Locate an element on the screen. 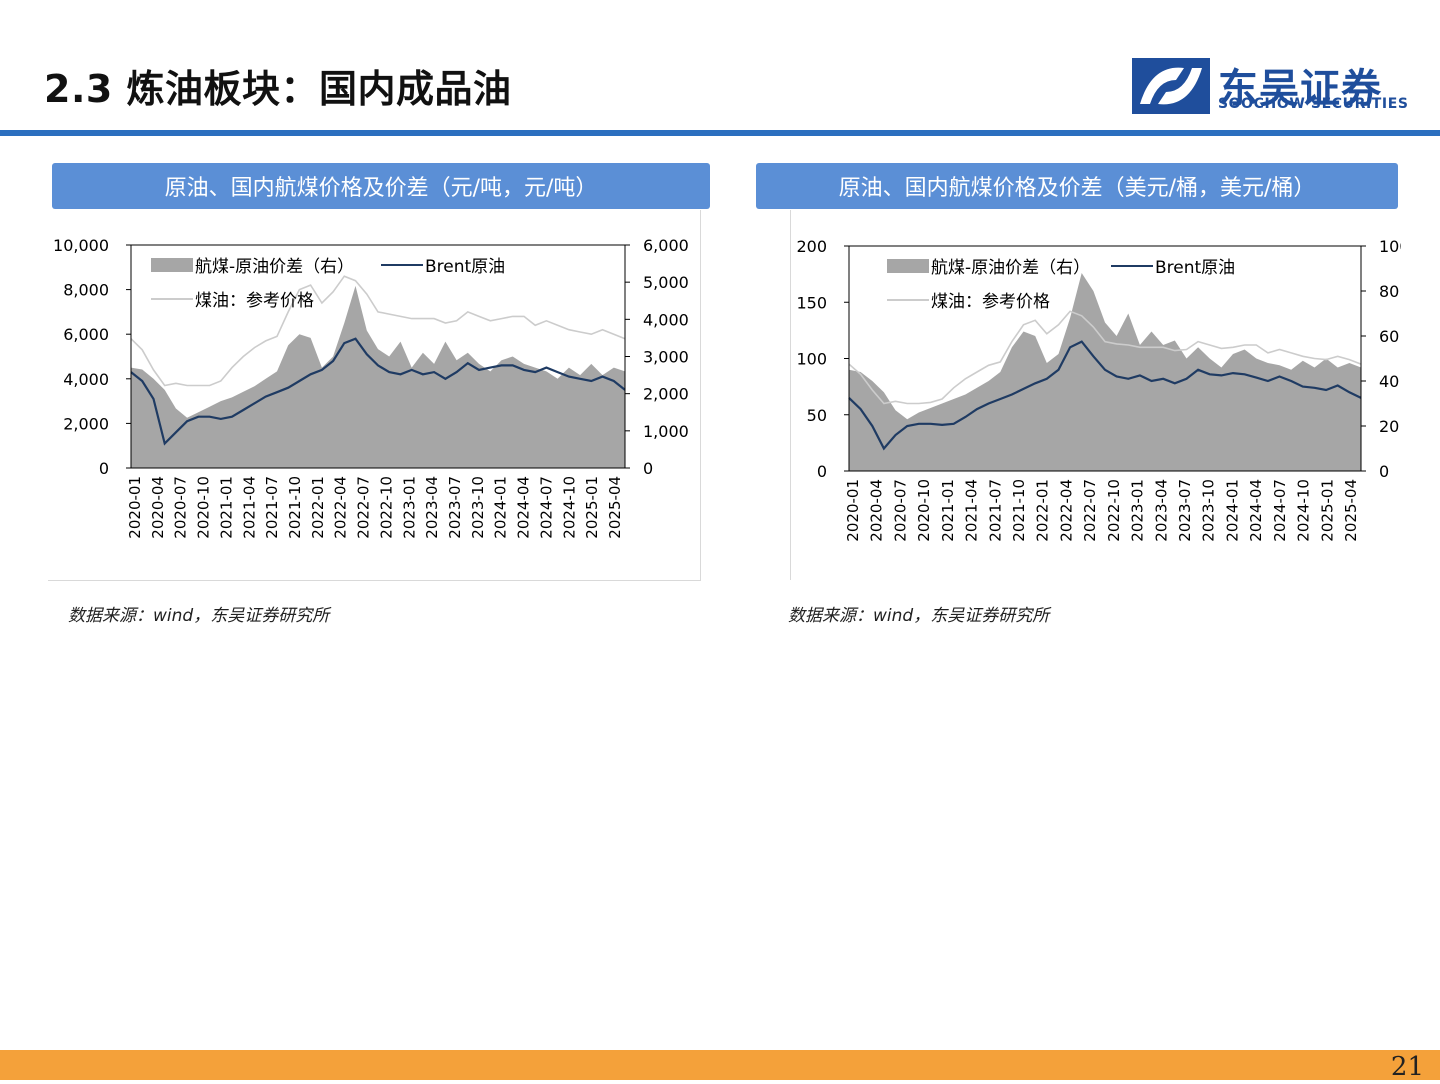 This screenshot has height=1084, width=1440. page-number: 21 is located at coordinates (1407, 1067).